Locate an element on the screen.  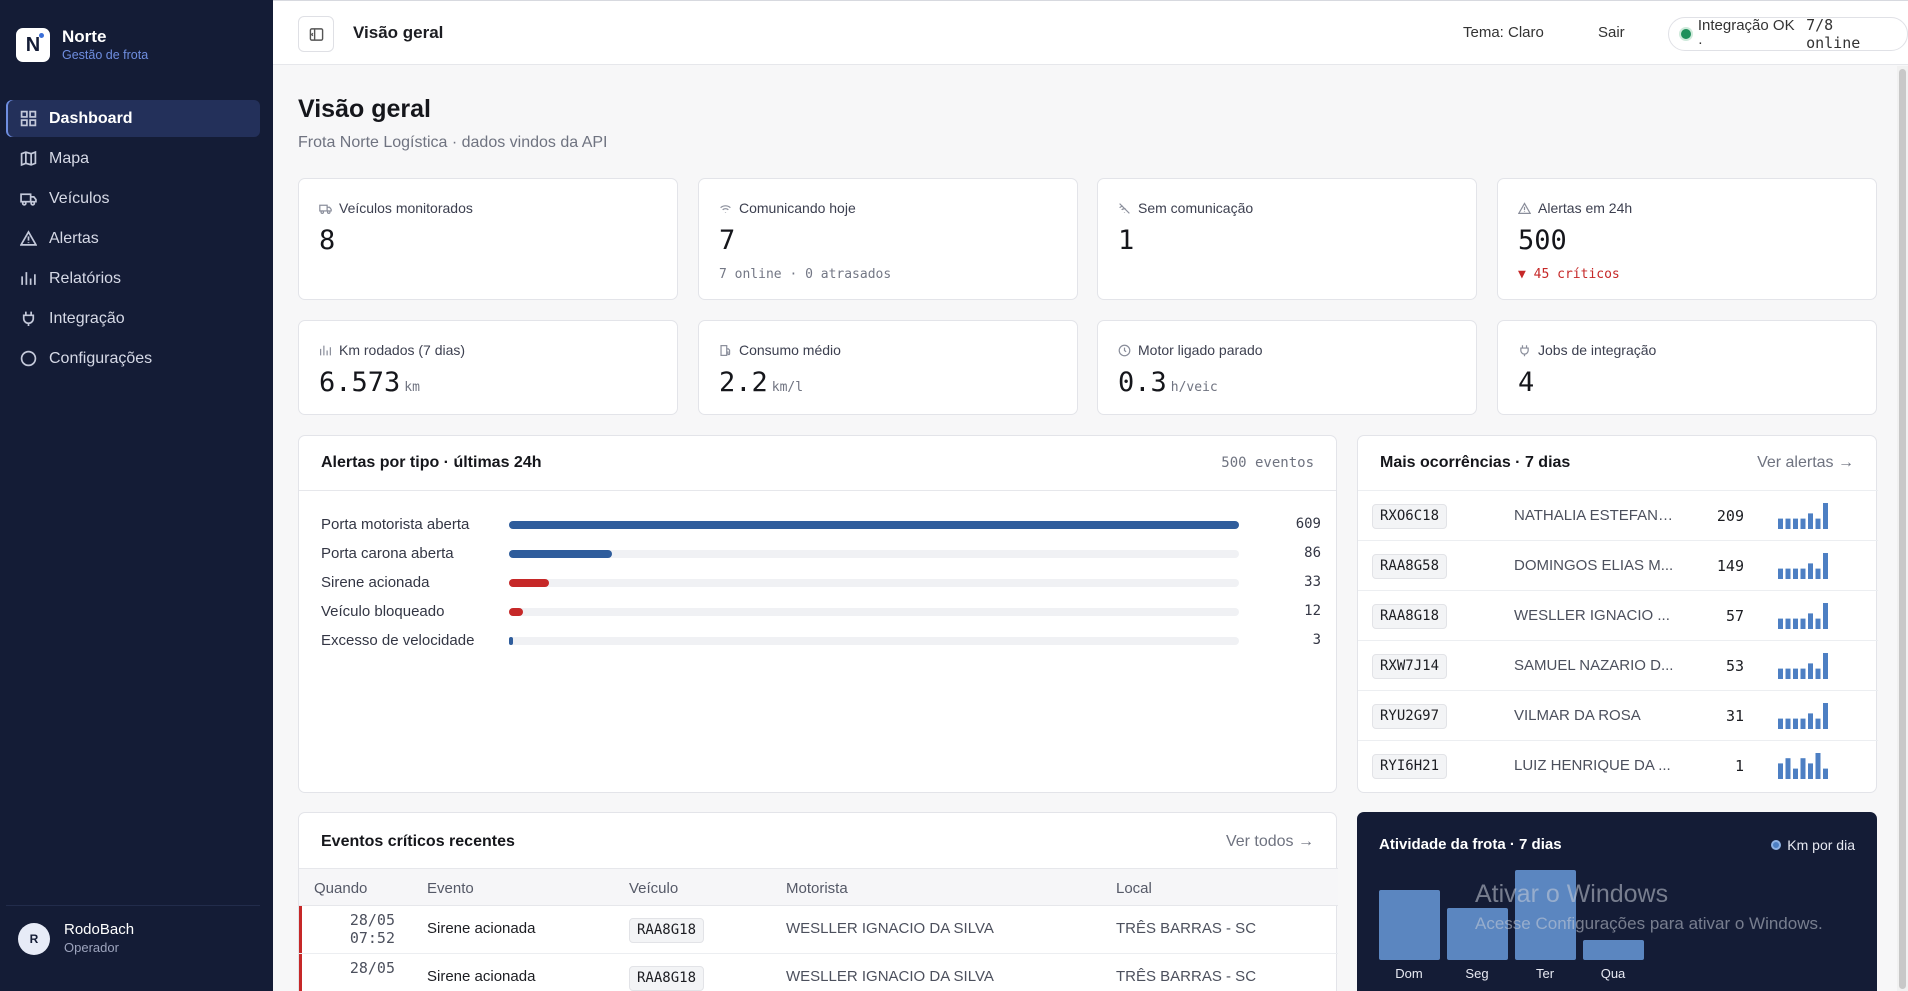
occurrence-row: RYI6H21 LUIZ HENRIQUE DA ... 1 is located at coordinates (1618, 765).